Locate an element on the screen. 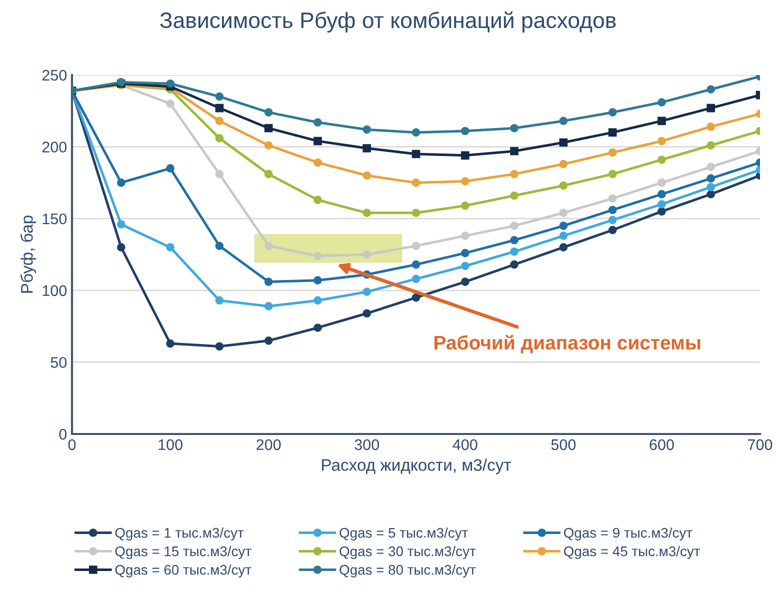 The image size is (776, 590). x-tick-label: 700 is located at coordinates (760, 444).